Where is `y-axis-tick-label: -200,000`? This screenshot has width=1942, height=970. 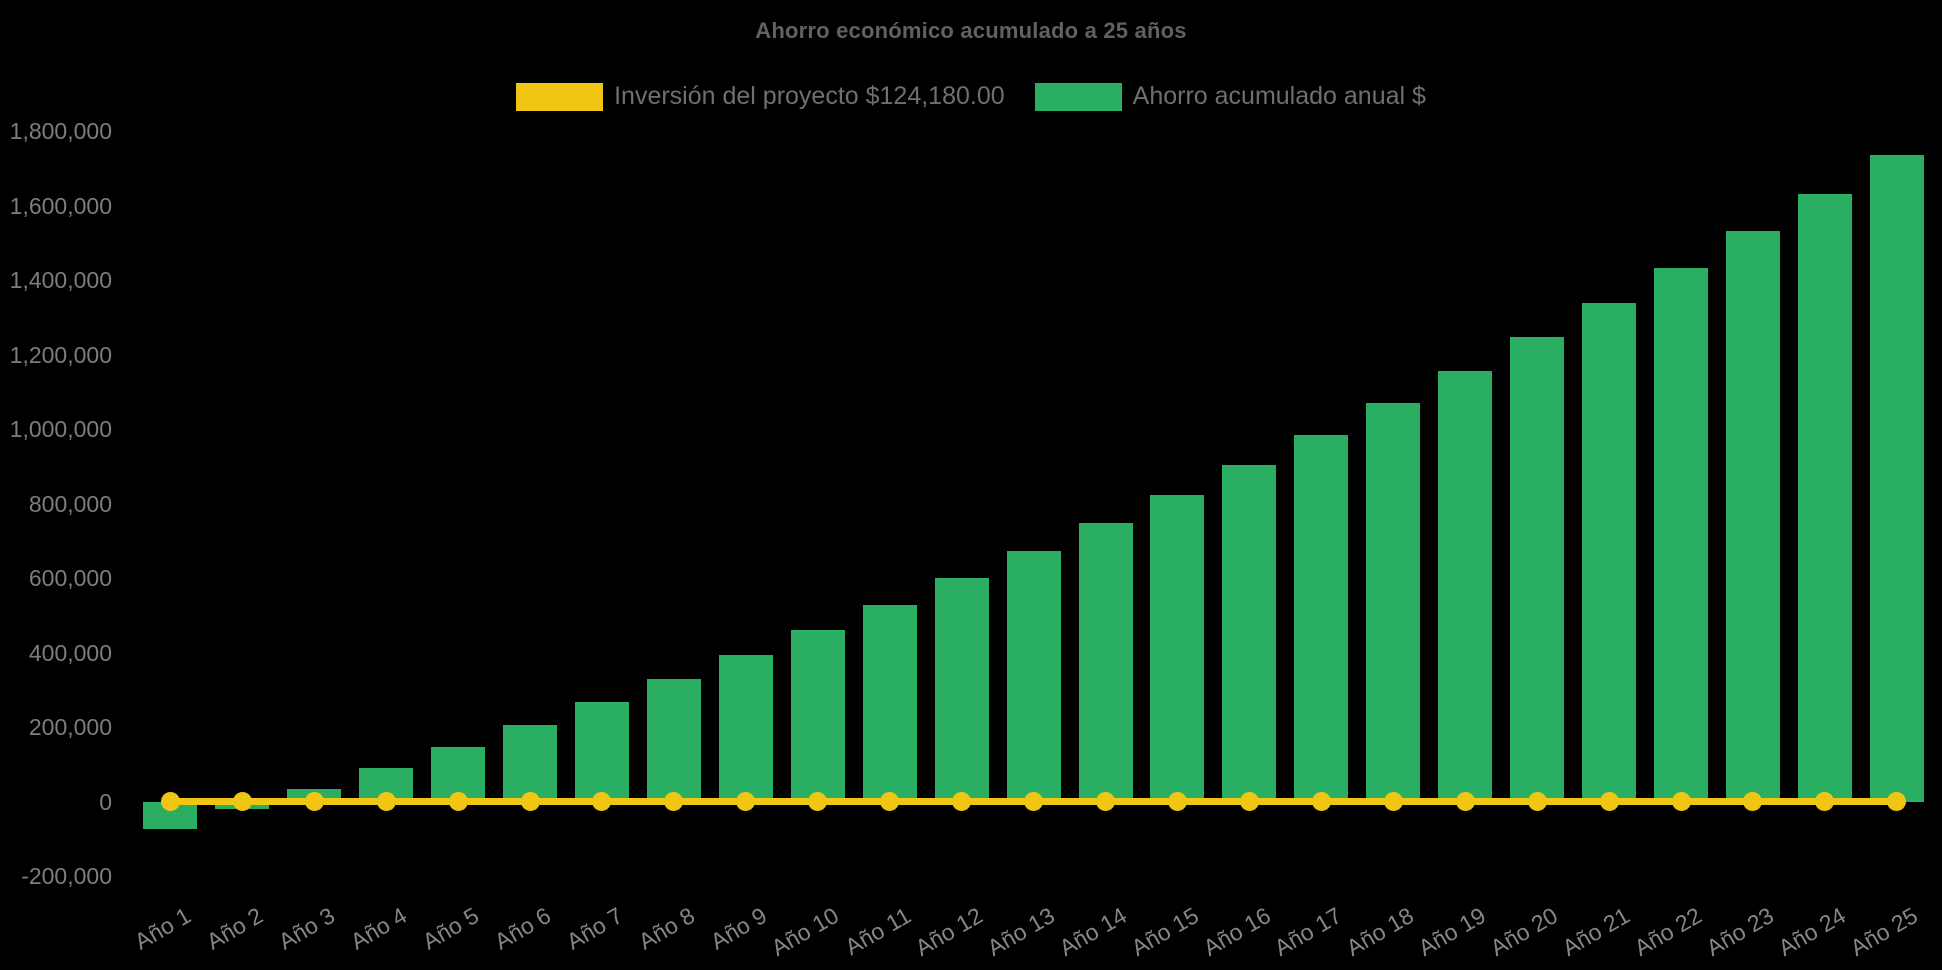 y-axis-tick-label: -200,000 is located at coordinates (66, 876).